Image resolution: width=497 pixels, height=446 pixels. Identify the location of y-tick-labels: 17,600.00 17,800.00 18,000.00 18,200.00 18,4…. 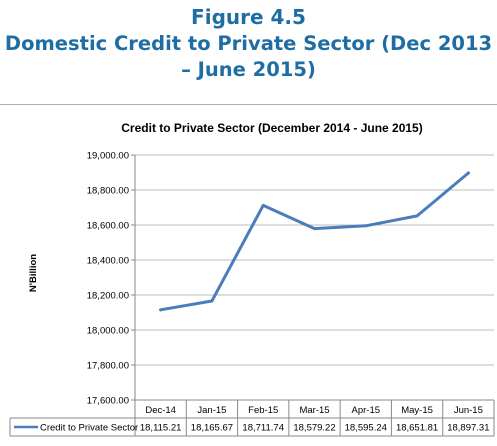
(108, 279).